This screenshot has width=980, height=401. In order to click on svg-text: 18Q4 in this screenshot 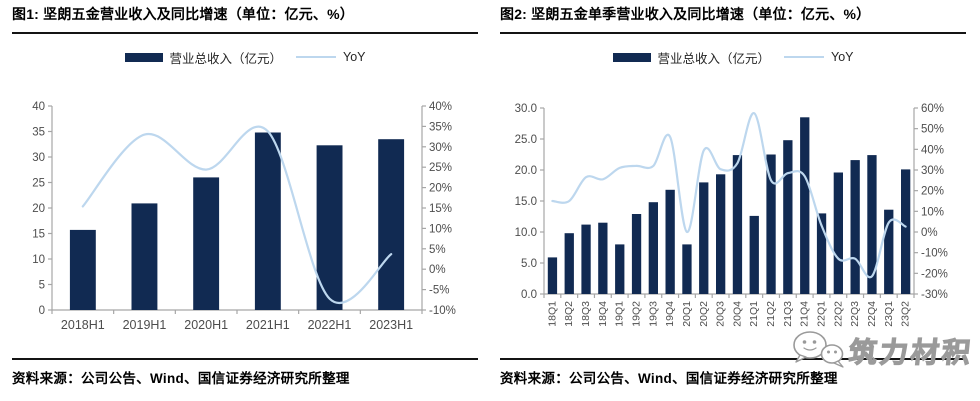, I will do `click(603, 314)`.